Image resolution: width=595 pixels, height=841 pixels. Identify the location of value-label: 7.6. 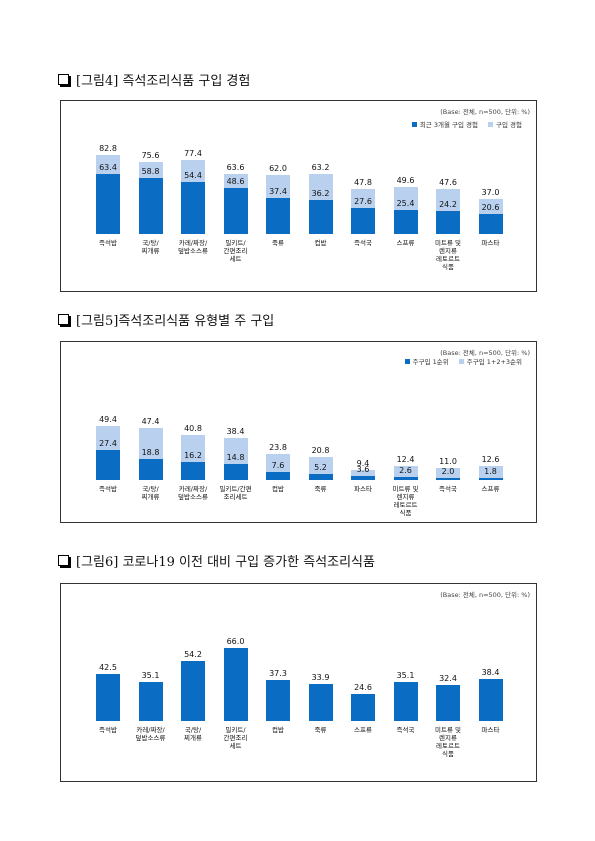
(278, 465).